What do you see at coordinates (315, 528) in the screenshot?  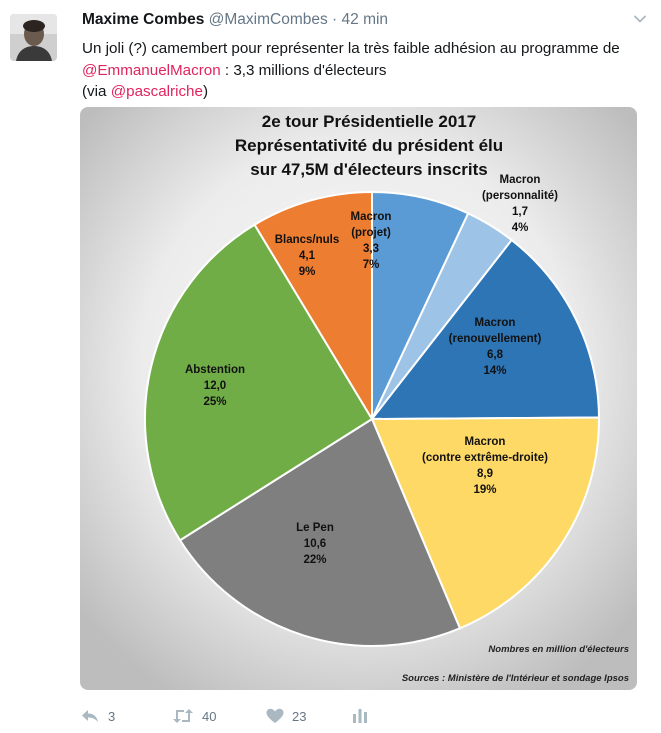 I see `slice-label: Le Pen` at bounding box center [315, 528].